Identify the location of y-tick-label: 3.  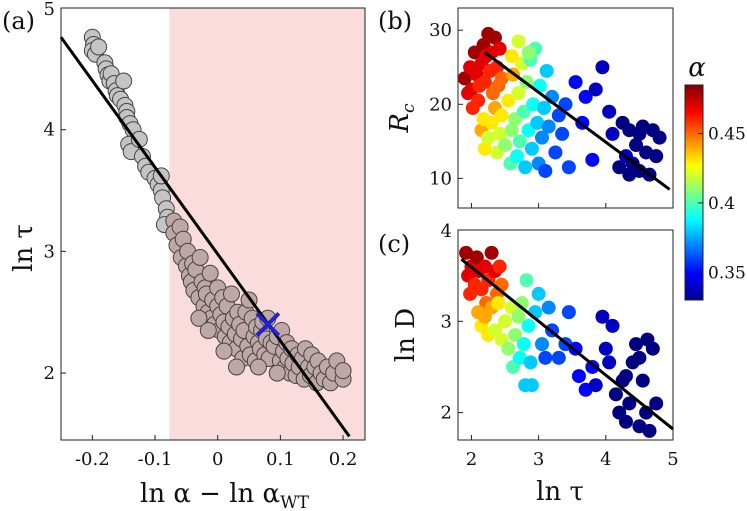
(49, 251).